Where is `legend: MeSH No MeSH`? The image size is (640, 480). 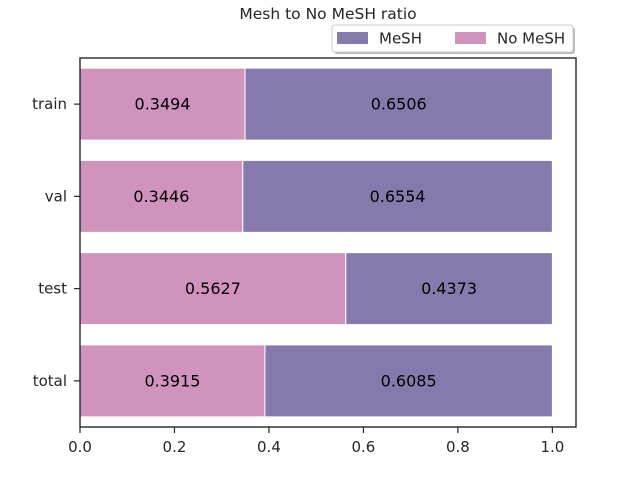
legend: MeSH No MeSH is located at coordinates (453, 39).